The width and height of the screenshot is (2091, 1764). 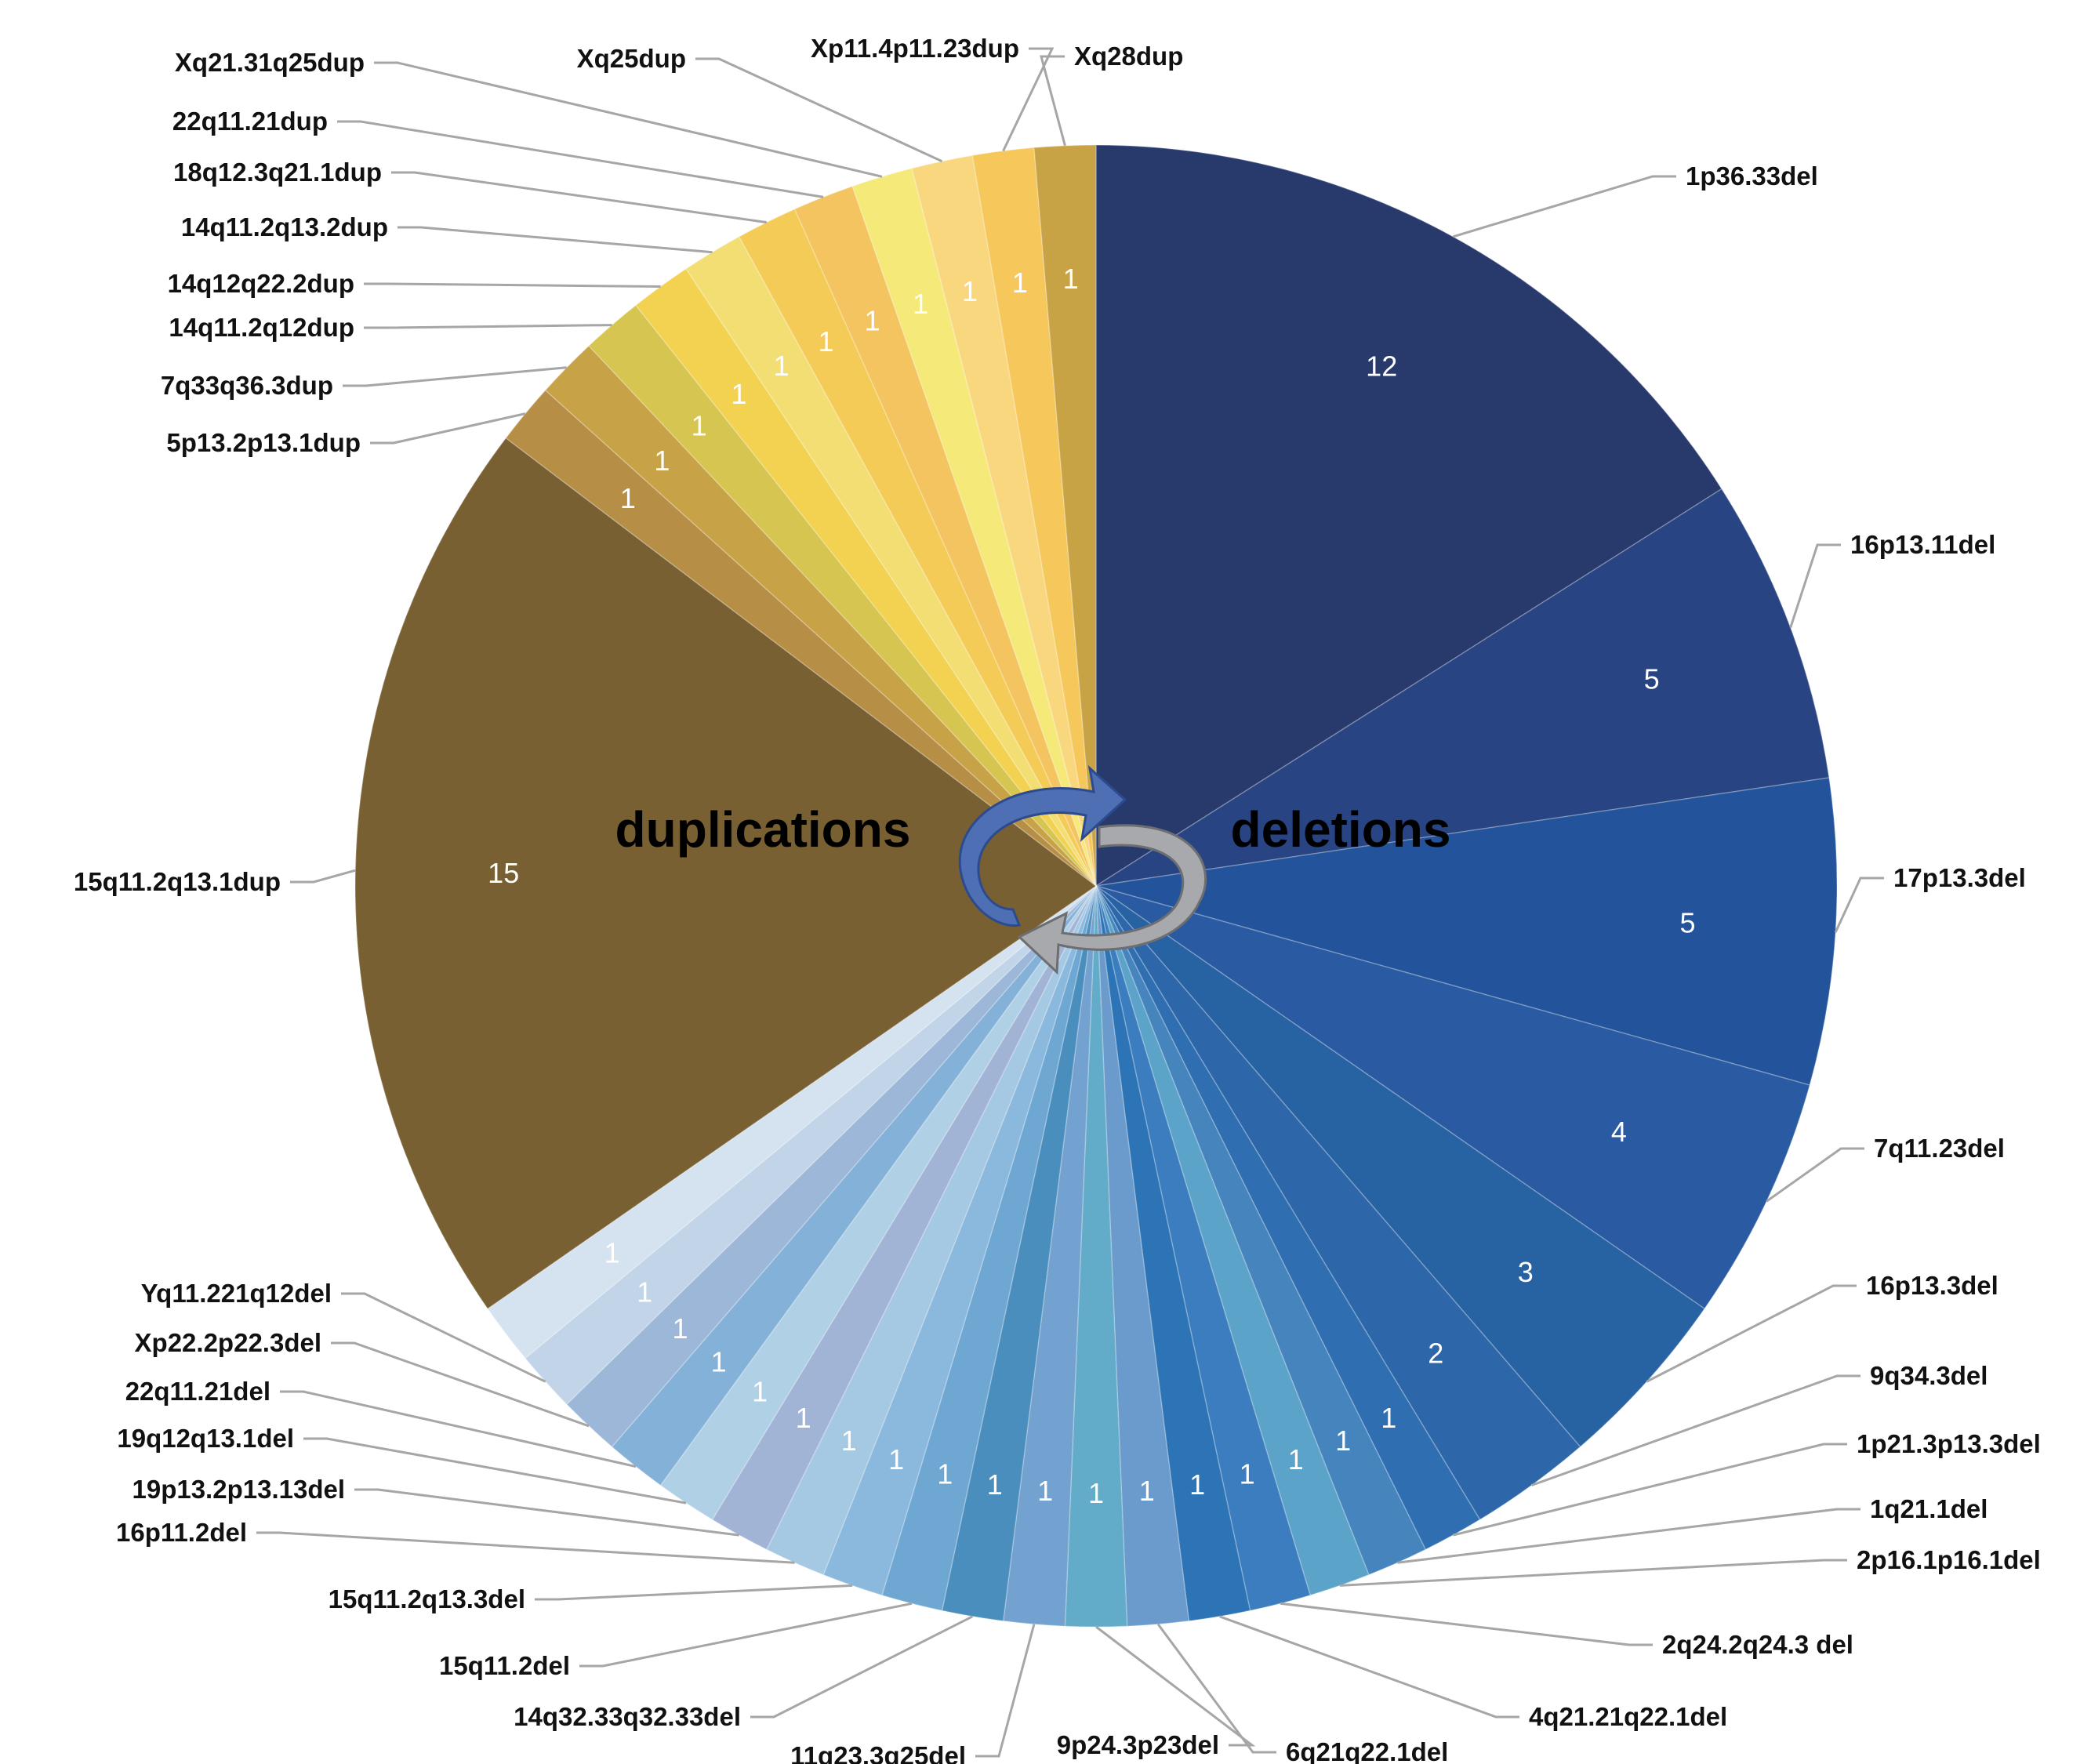 What do you see at coordinates (181, 1532) in the screenshot?
I see `slice-category-label: 16p11.2del` at bounding box center [181, 1532].